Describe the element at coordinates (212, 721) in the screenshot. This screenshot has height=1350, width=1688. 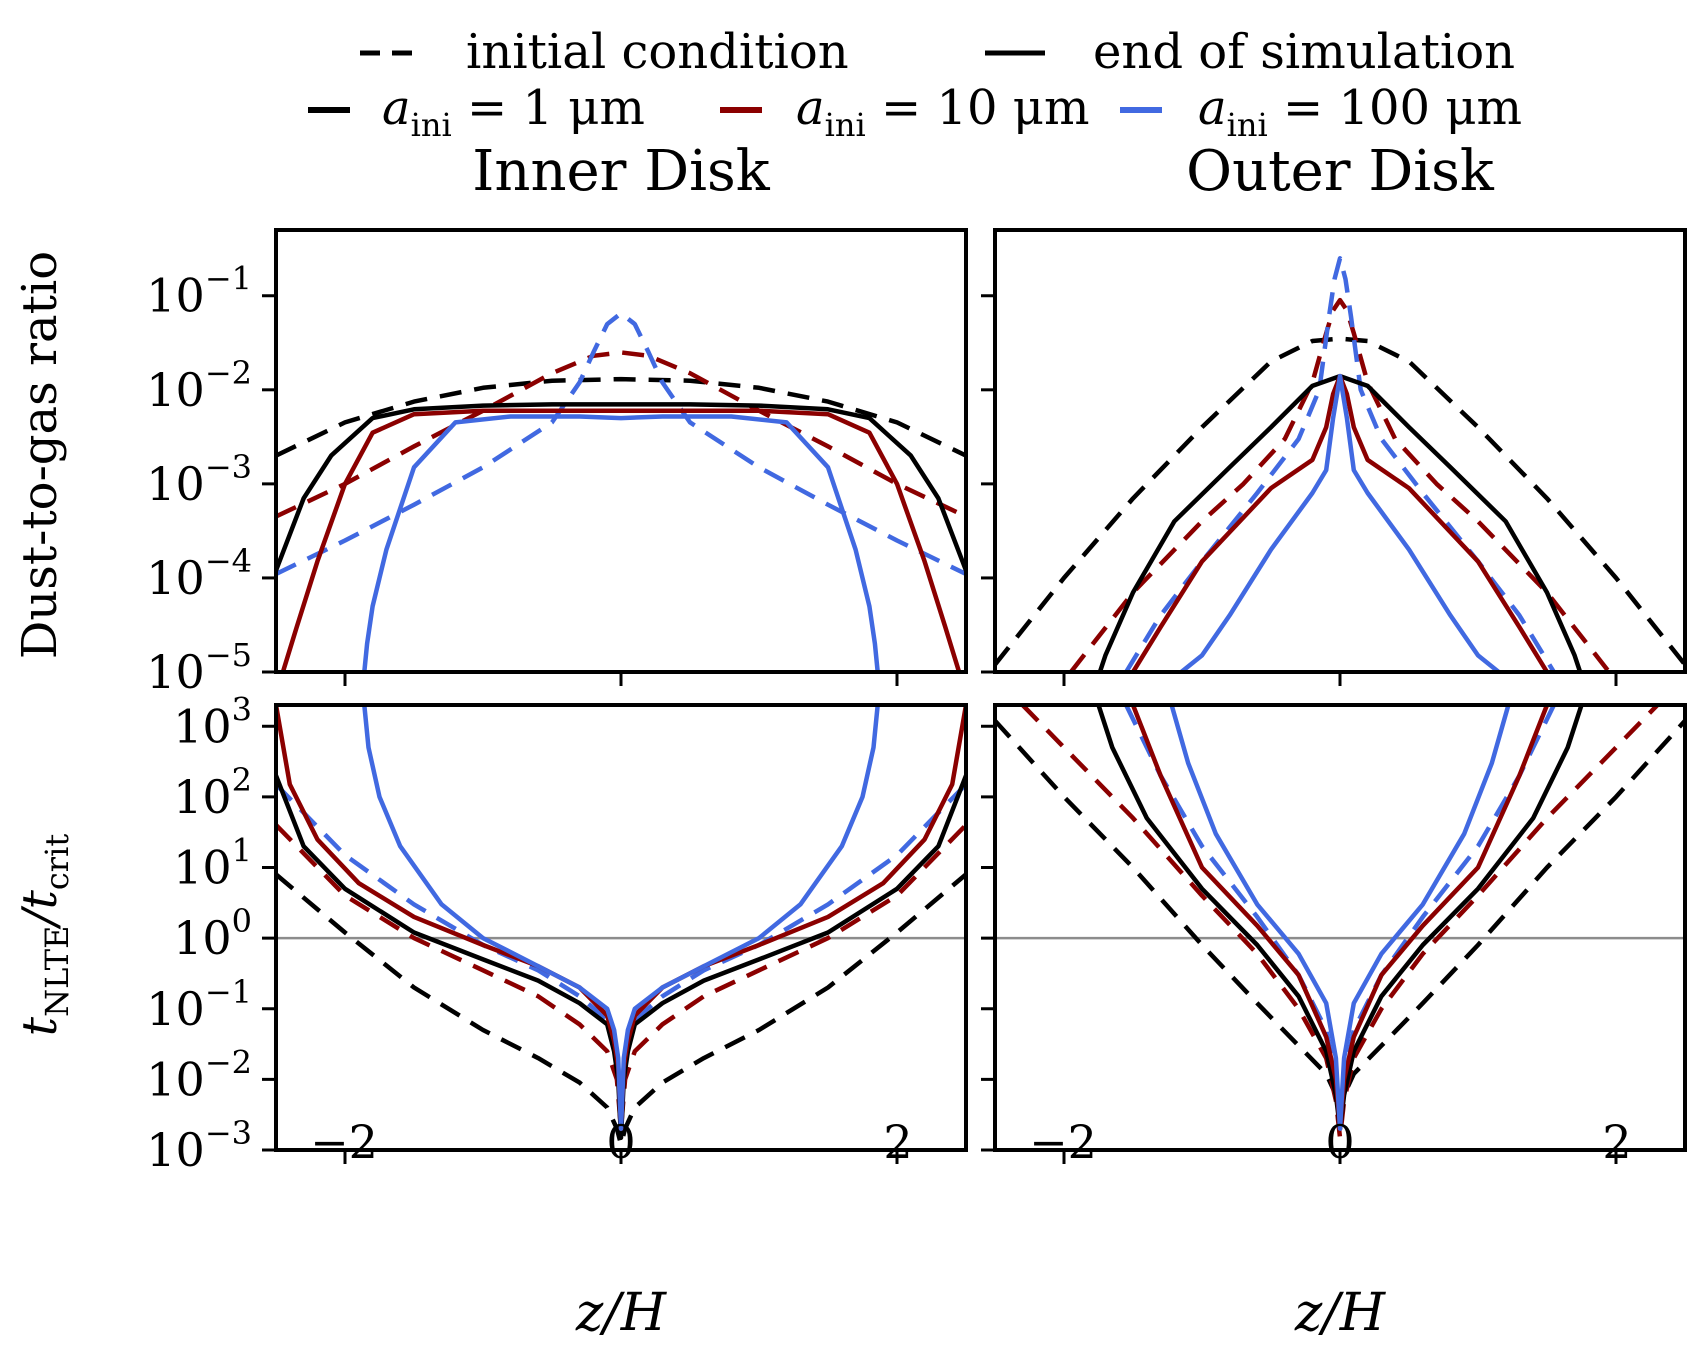
I see `y-ticklabel: 10³` at that location.